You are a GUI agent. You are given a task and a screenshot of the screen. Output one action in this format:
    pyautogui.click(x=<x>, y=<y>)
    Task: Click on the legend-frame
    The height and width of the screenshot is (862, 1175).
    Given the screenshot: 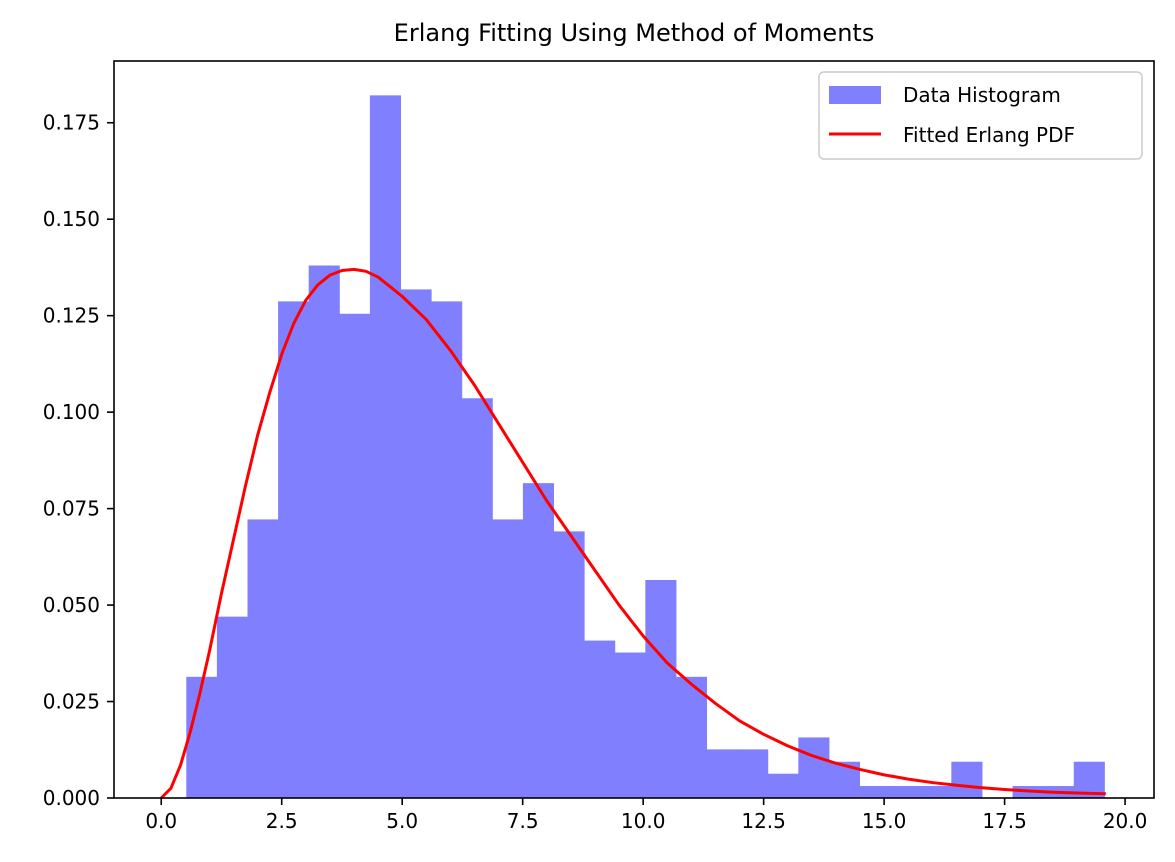 What is the action you would take?
    pyautogui.click(x=980, y=115)
    